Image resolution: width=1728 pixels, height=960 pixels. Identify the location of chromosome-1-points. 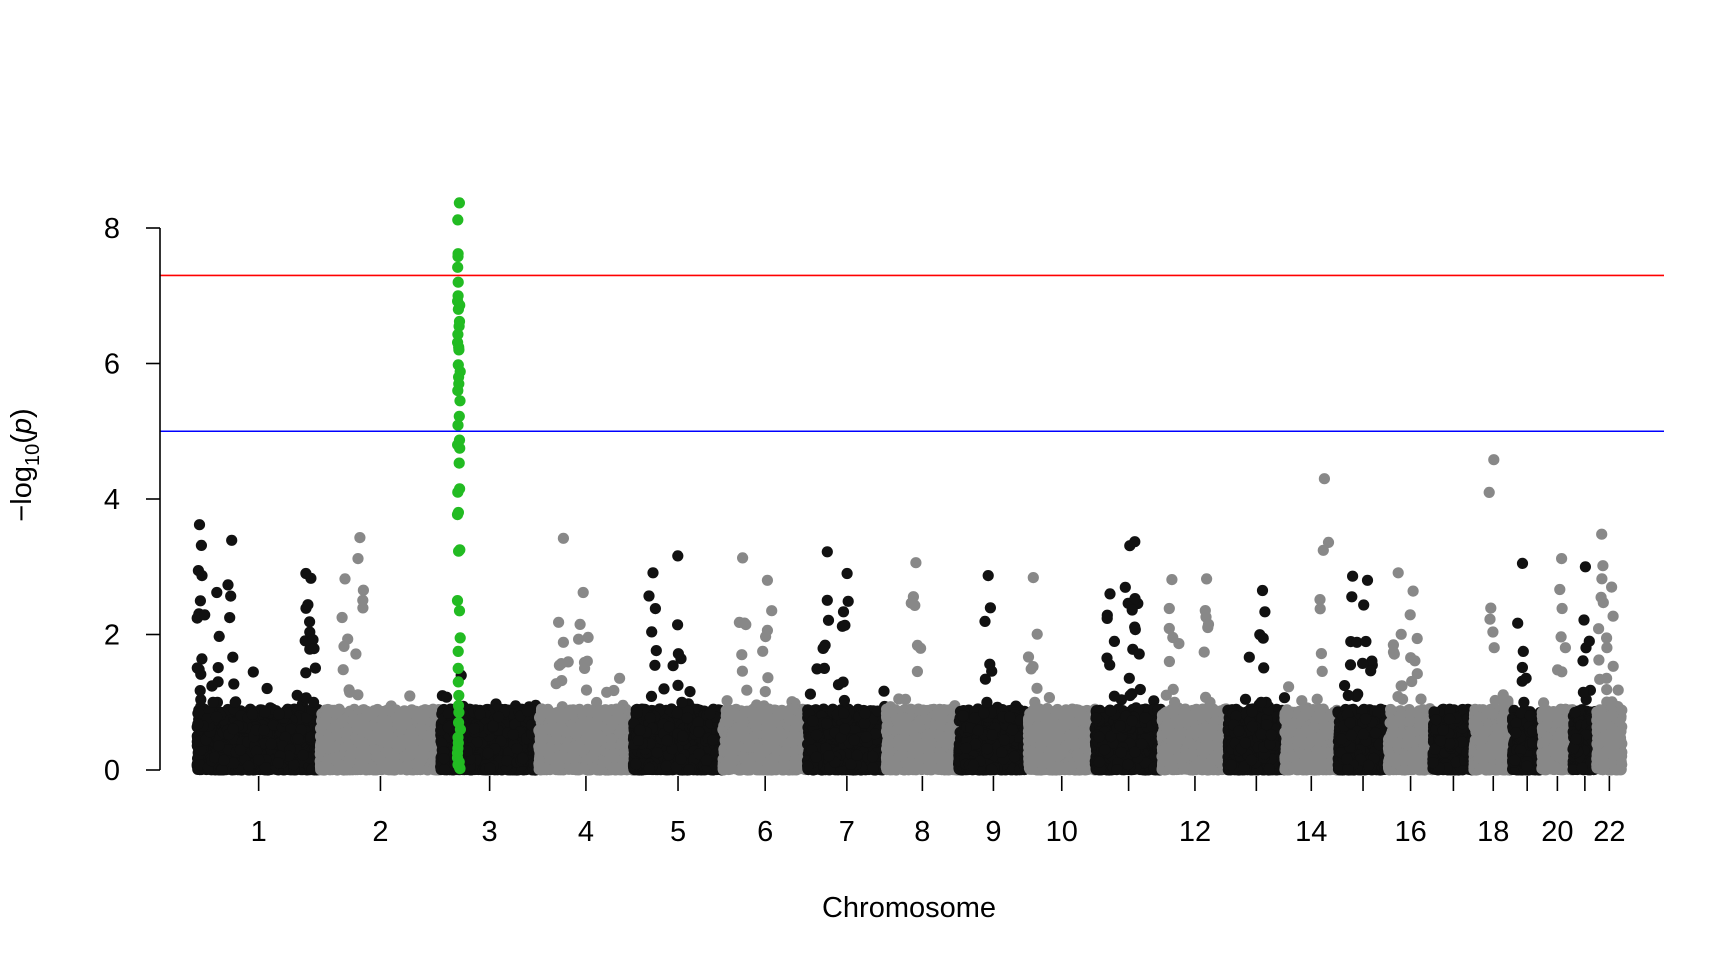
(258, 721).